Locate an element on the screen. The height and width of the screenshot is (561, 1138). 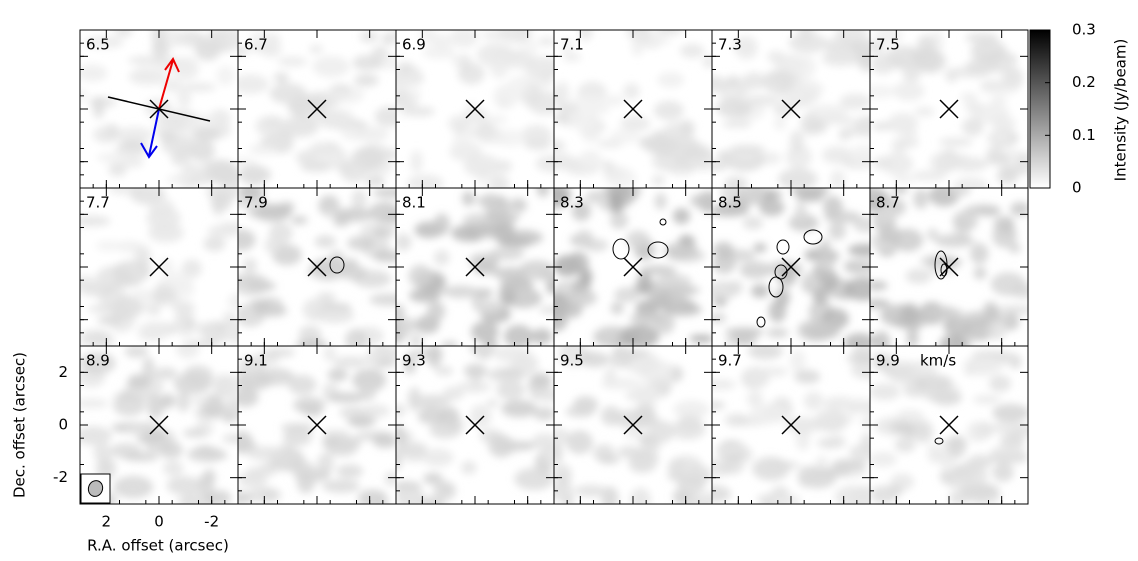
channel-panel: 7.3 is located at coordinates (791, 109).